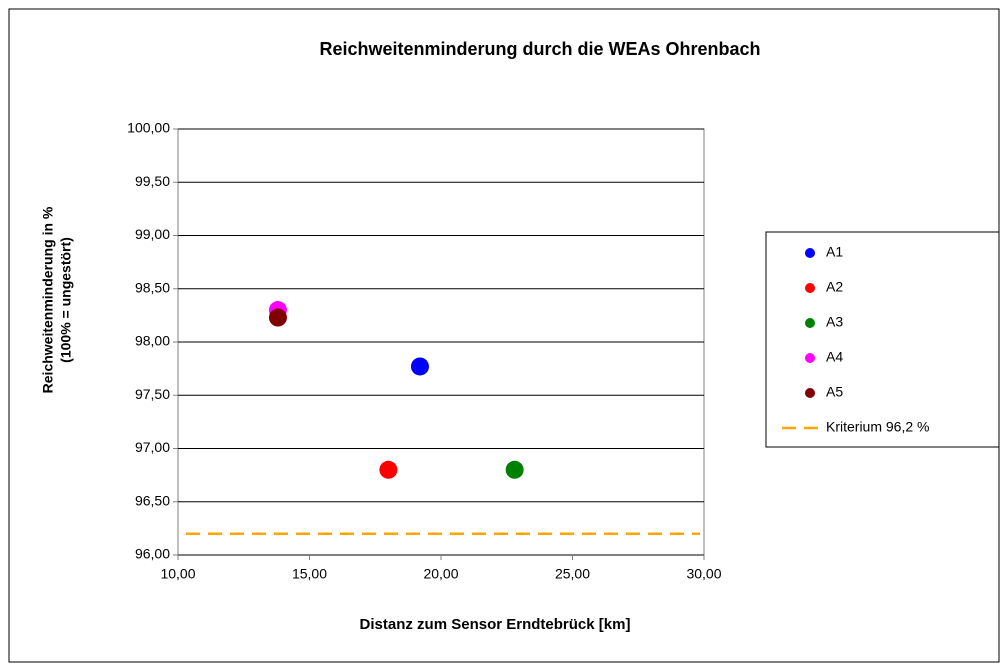 Image resolution: width=1000 pixels, height=664 pixels. Describe the element at coordinates (177, 574) in the screenshot. I see `x-tick-label: 10,00` at that location.